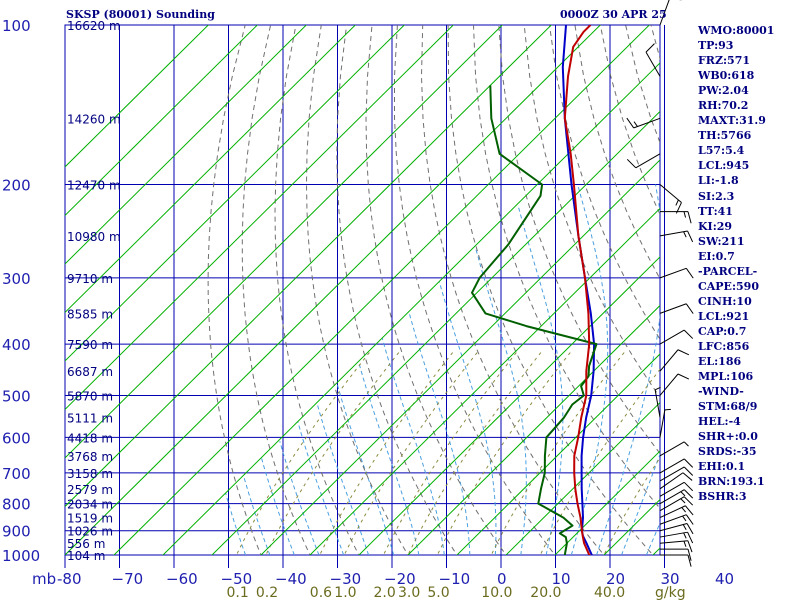 The height and width of the screenshot is (600, 800). I want to click on index-item: BRN:193.1, so click(731, 482).